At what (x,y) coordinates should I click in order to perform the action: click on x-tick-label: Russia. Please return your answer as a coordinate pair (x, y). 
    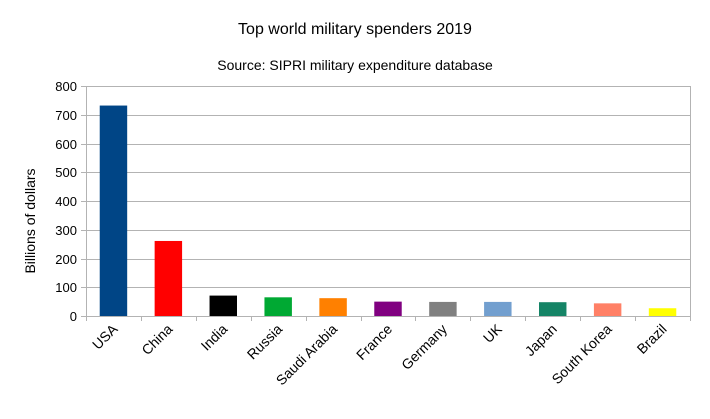
    Looking at the image, I should click on (265, 342).